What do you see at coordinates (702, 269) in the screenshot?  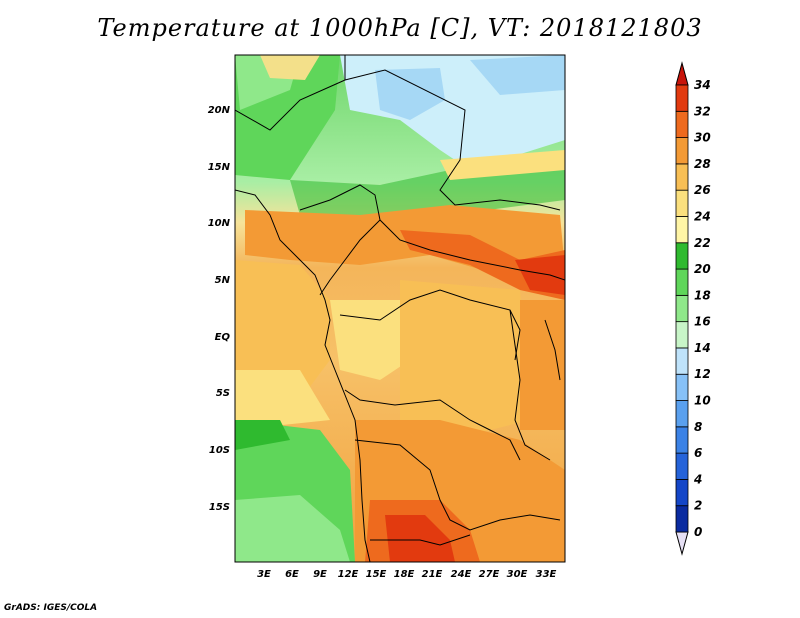 I see `colorbar-label: 20` at bounding box center [702, 269].